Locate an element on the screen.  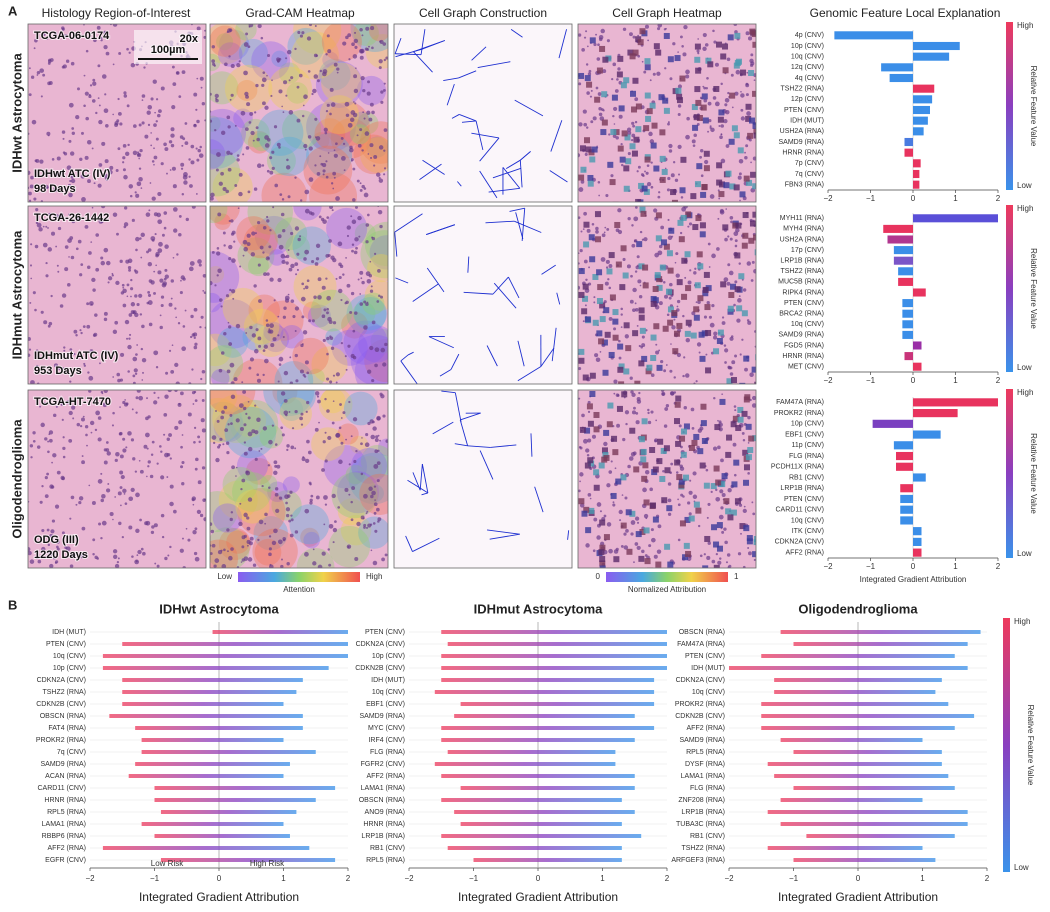
x-tick-label: −1 is located at coordinates (871, 380).